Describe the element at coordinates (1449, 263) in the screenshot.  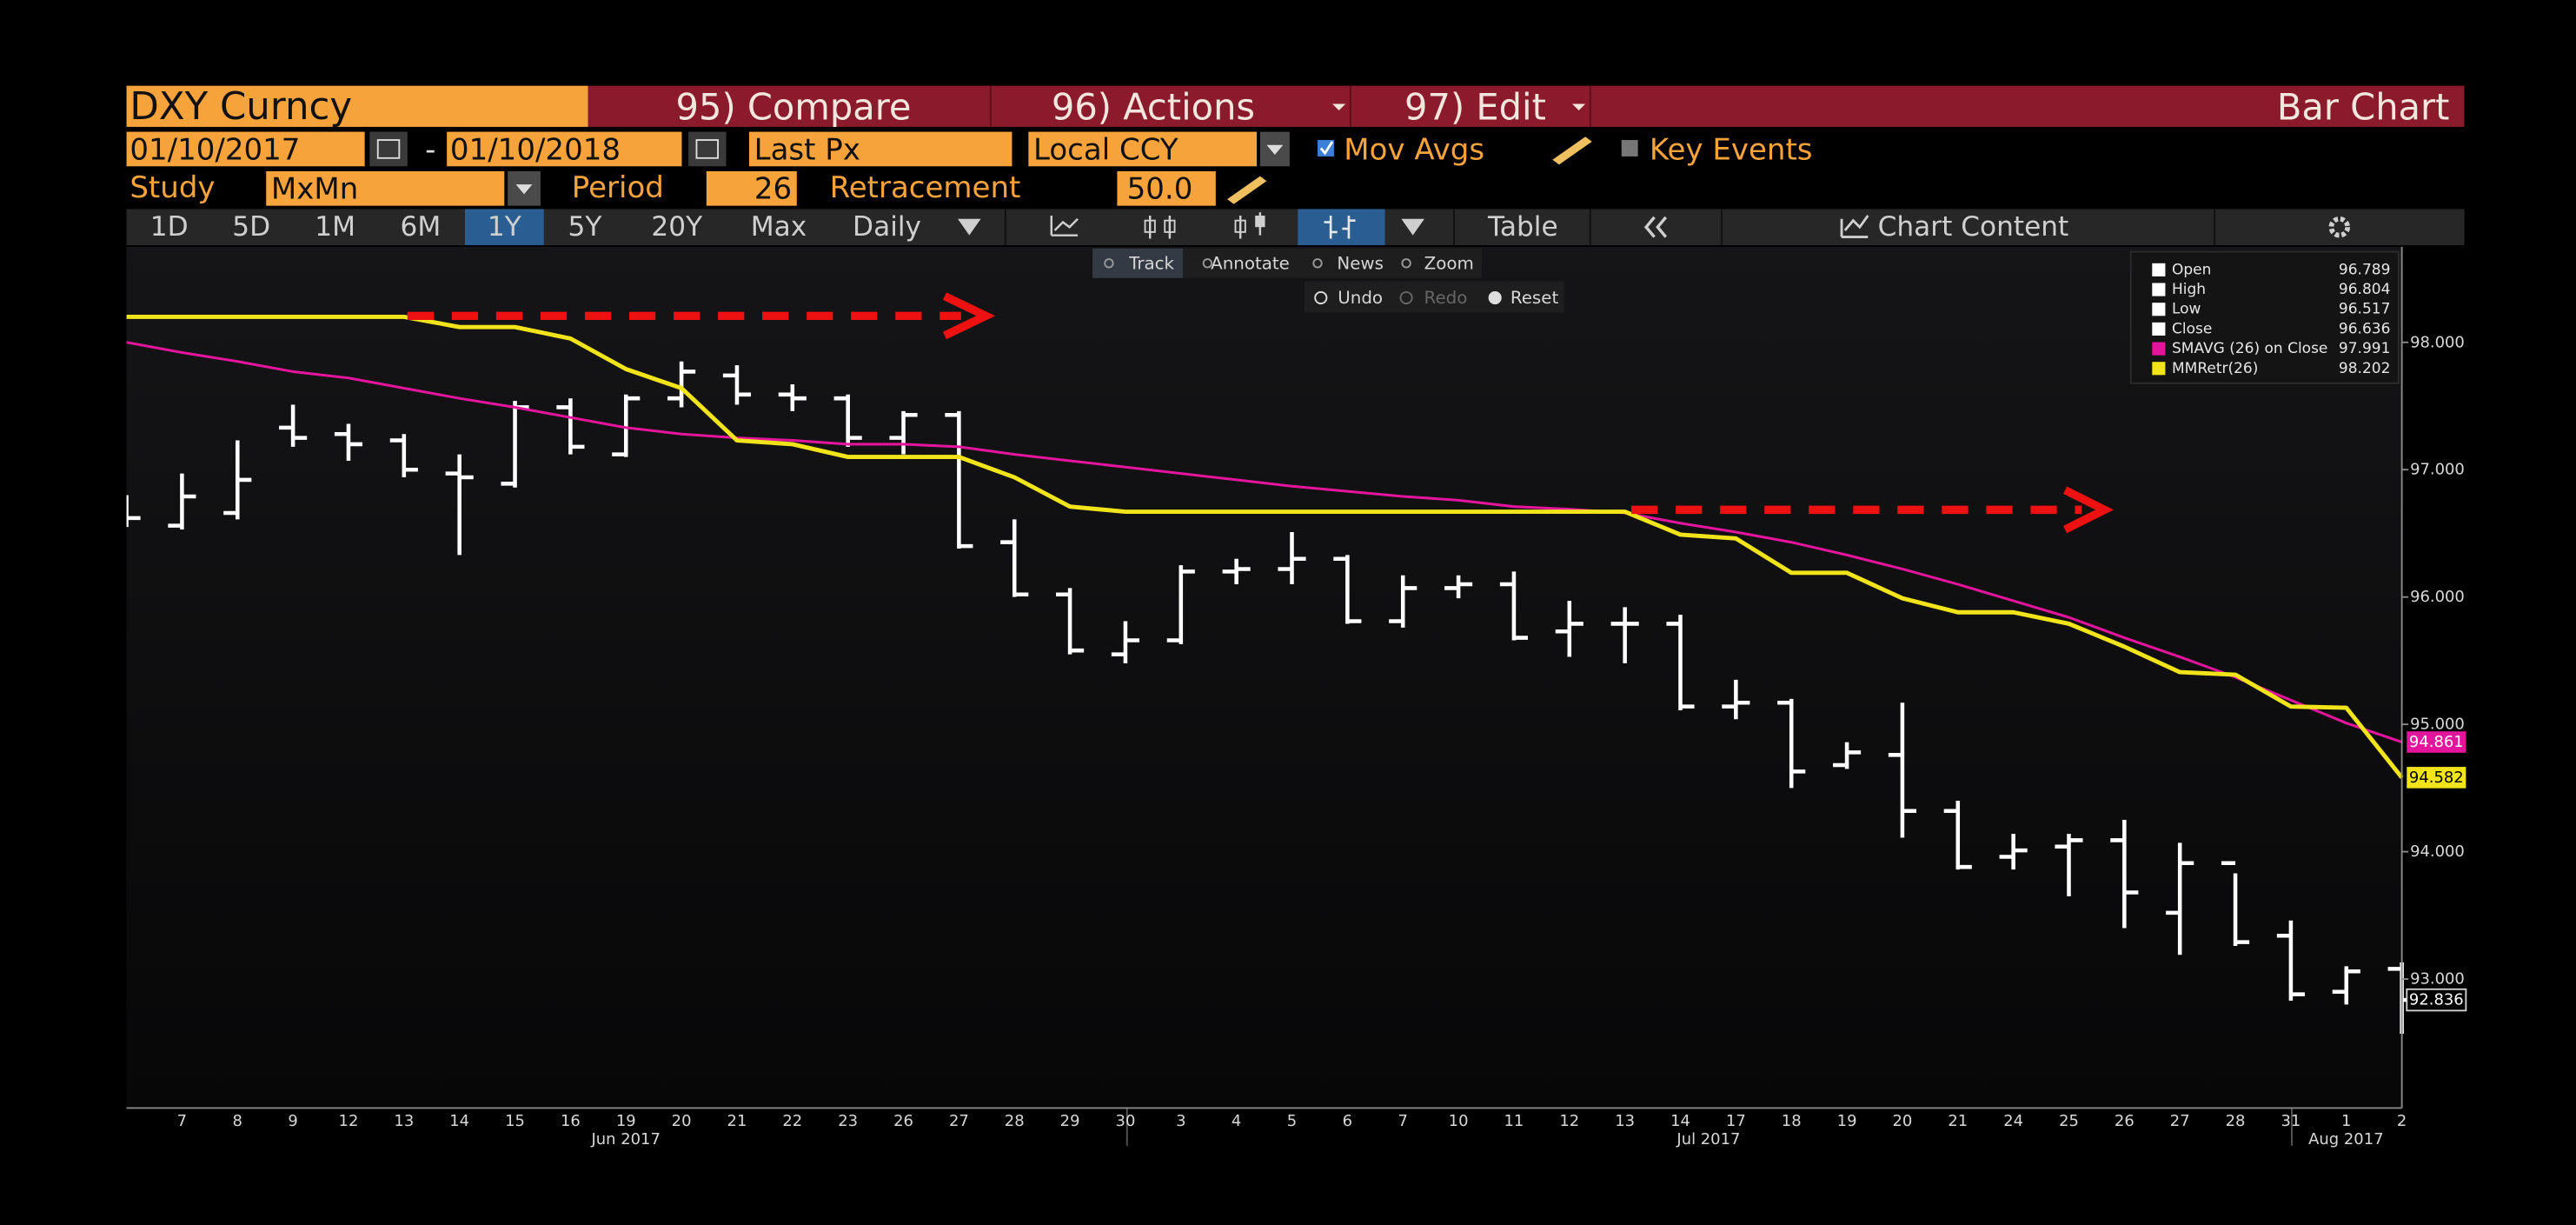
I see `tool-button: Zoom` at that location.